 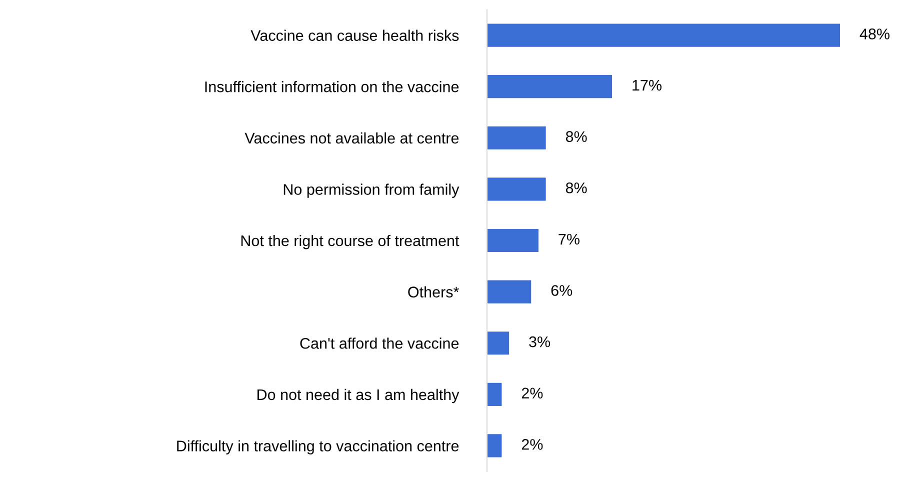 What do you see at coordinates (569, 239) in the screenshot?
I see `data-label: 7%` at bounding box center [569, 239].